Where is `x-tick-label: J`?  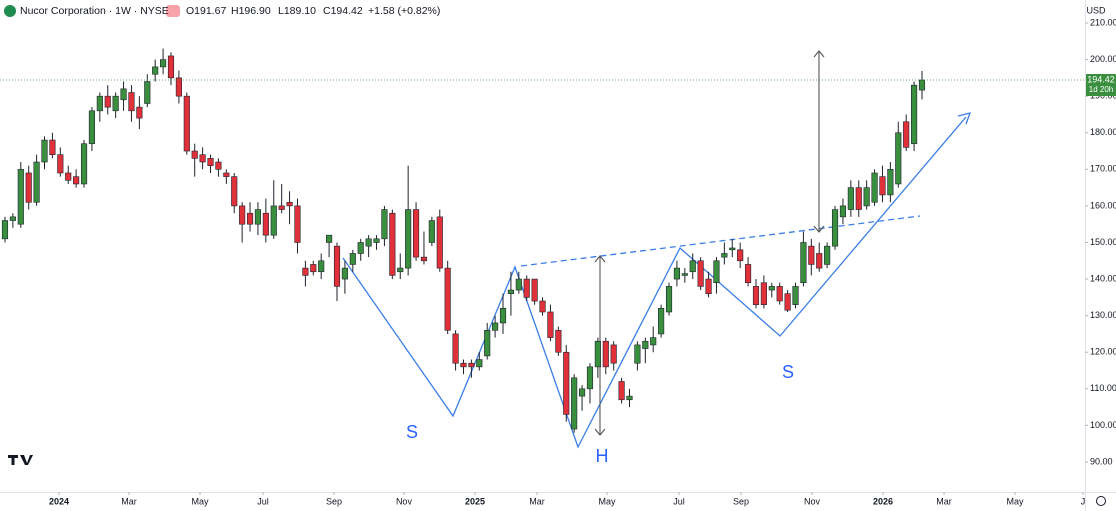
x-tick-label: J is located at coordinates (1083, 501).